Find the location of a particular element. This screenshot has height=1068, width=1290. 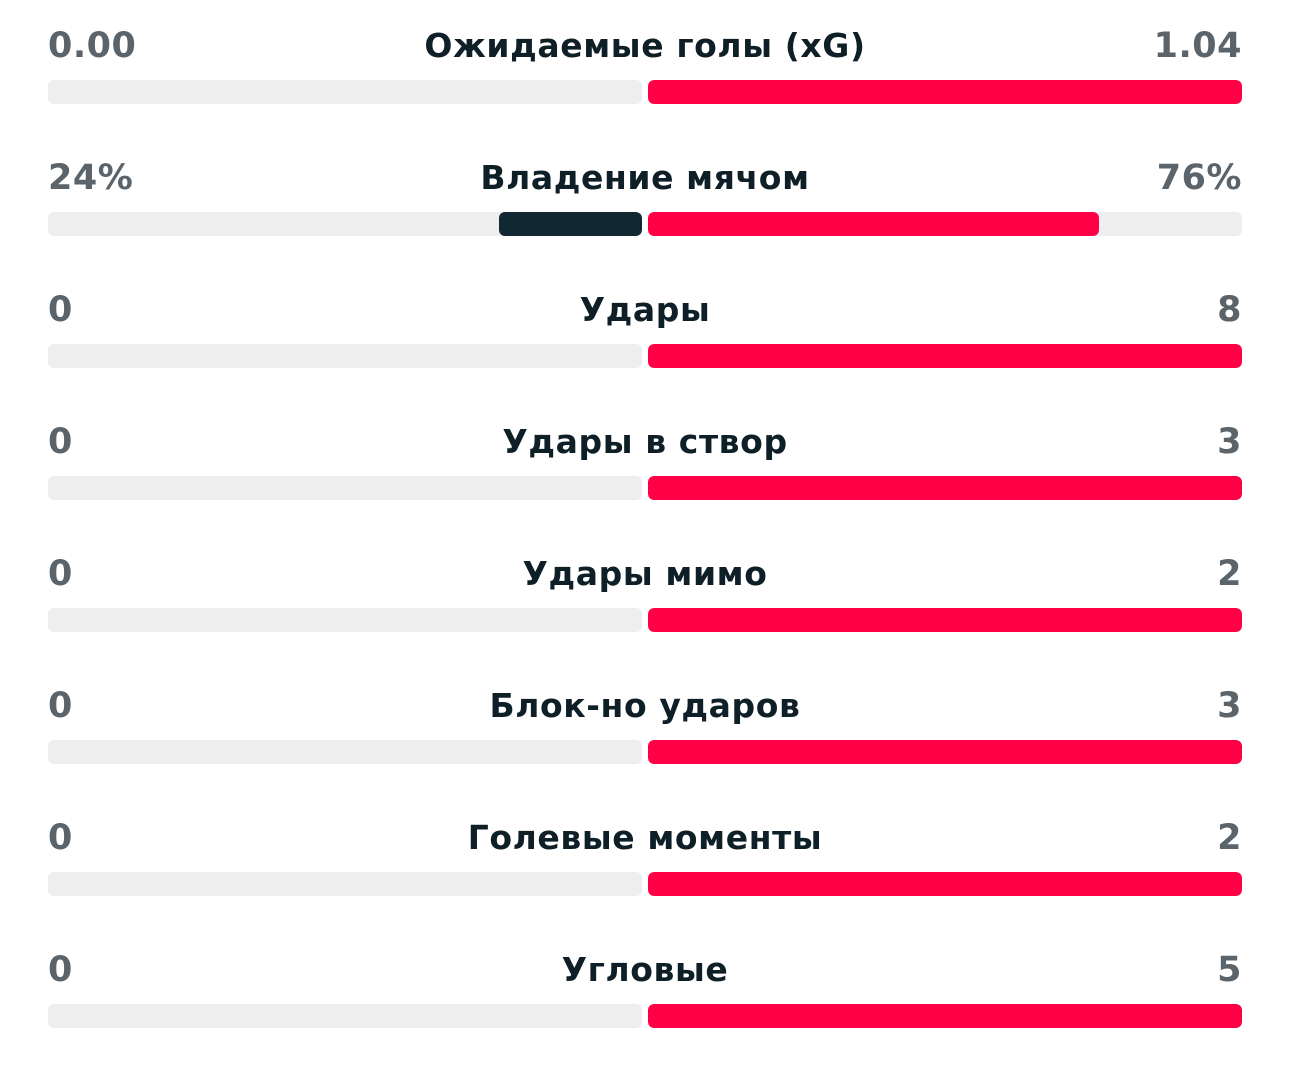

stat-row-xg: 0.00 Ожидаемые голы (xG) 1.04 is located at coordinates (645, 66).